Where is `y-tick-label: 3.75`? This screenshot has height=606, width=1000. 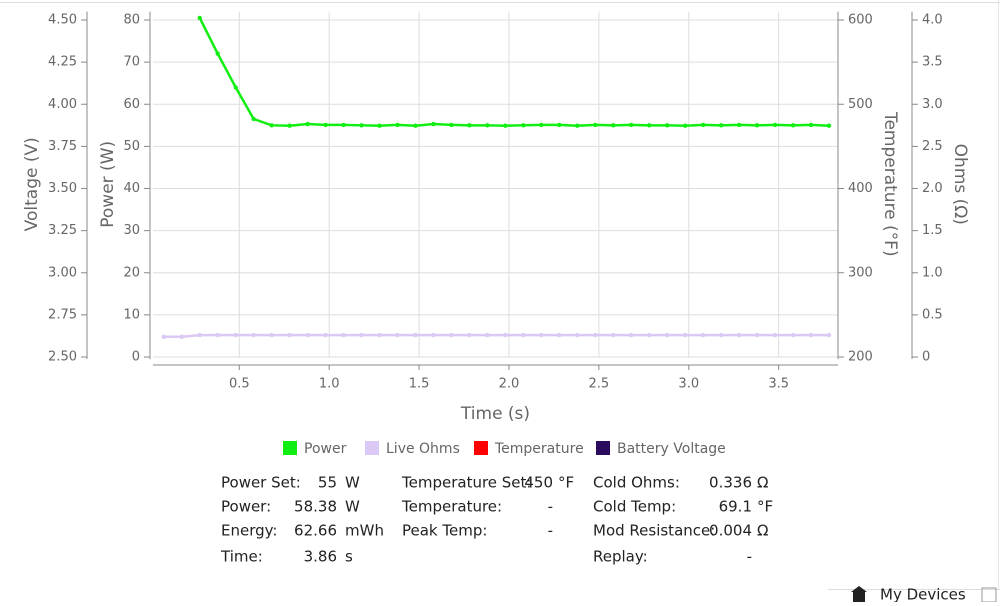 y-tick-label: 3.75 is located at coordinates (62, 146).